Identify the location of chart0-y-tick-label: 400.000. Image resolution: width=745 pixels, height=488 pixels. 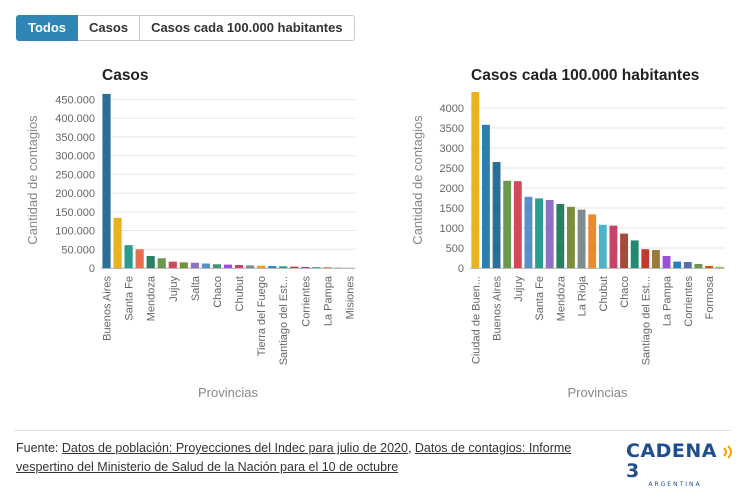
(75, 119).